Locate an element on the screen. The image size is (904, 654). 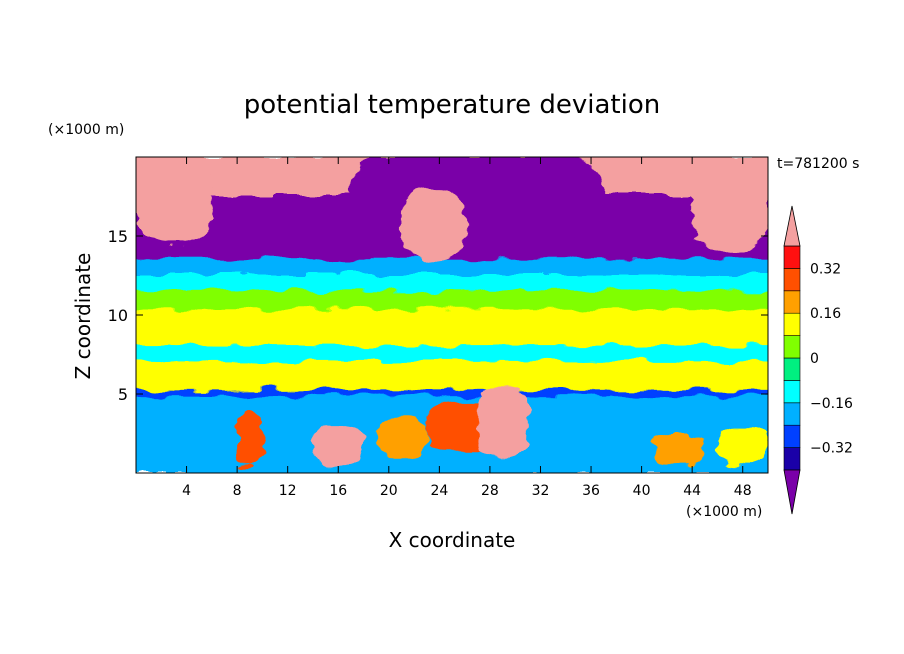
y-axis-label: Z coordinate is located at coordinates (83, 316).